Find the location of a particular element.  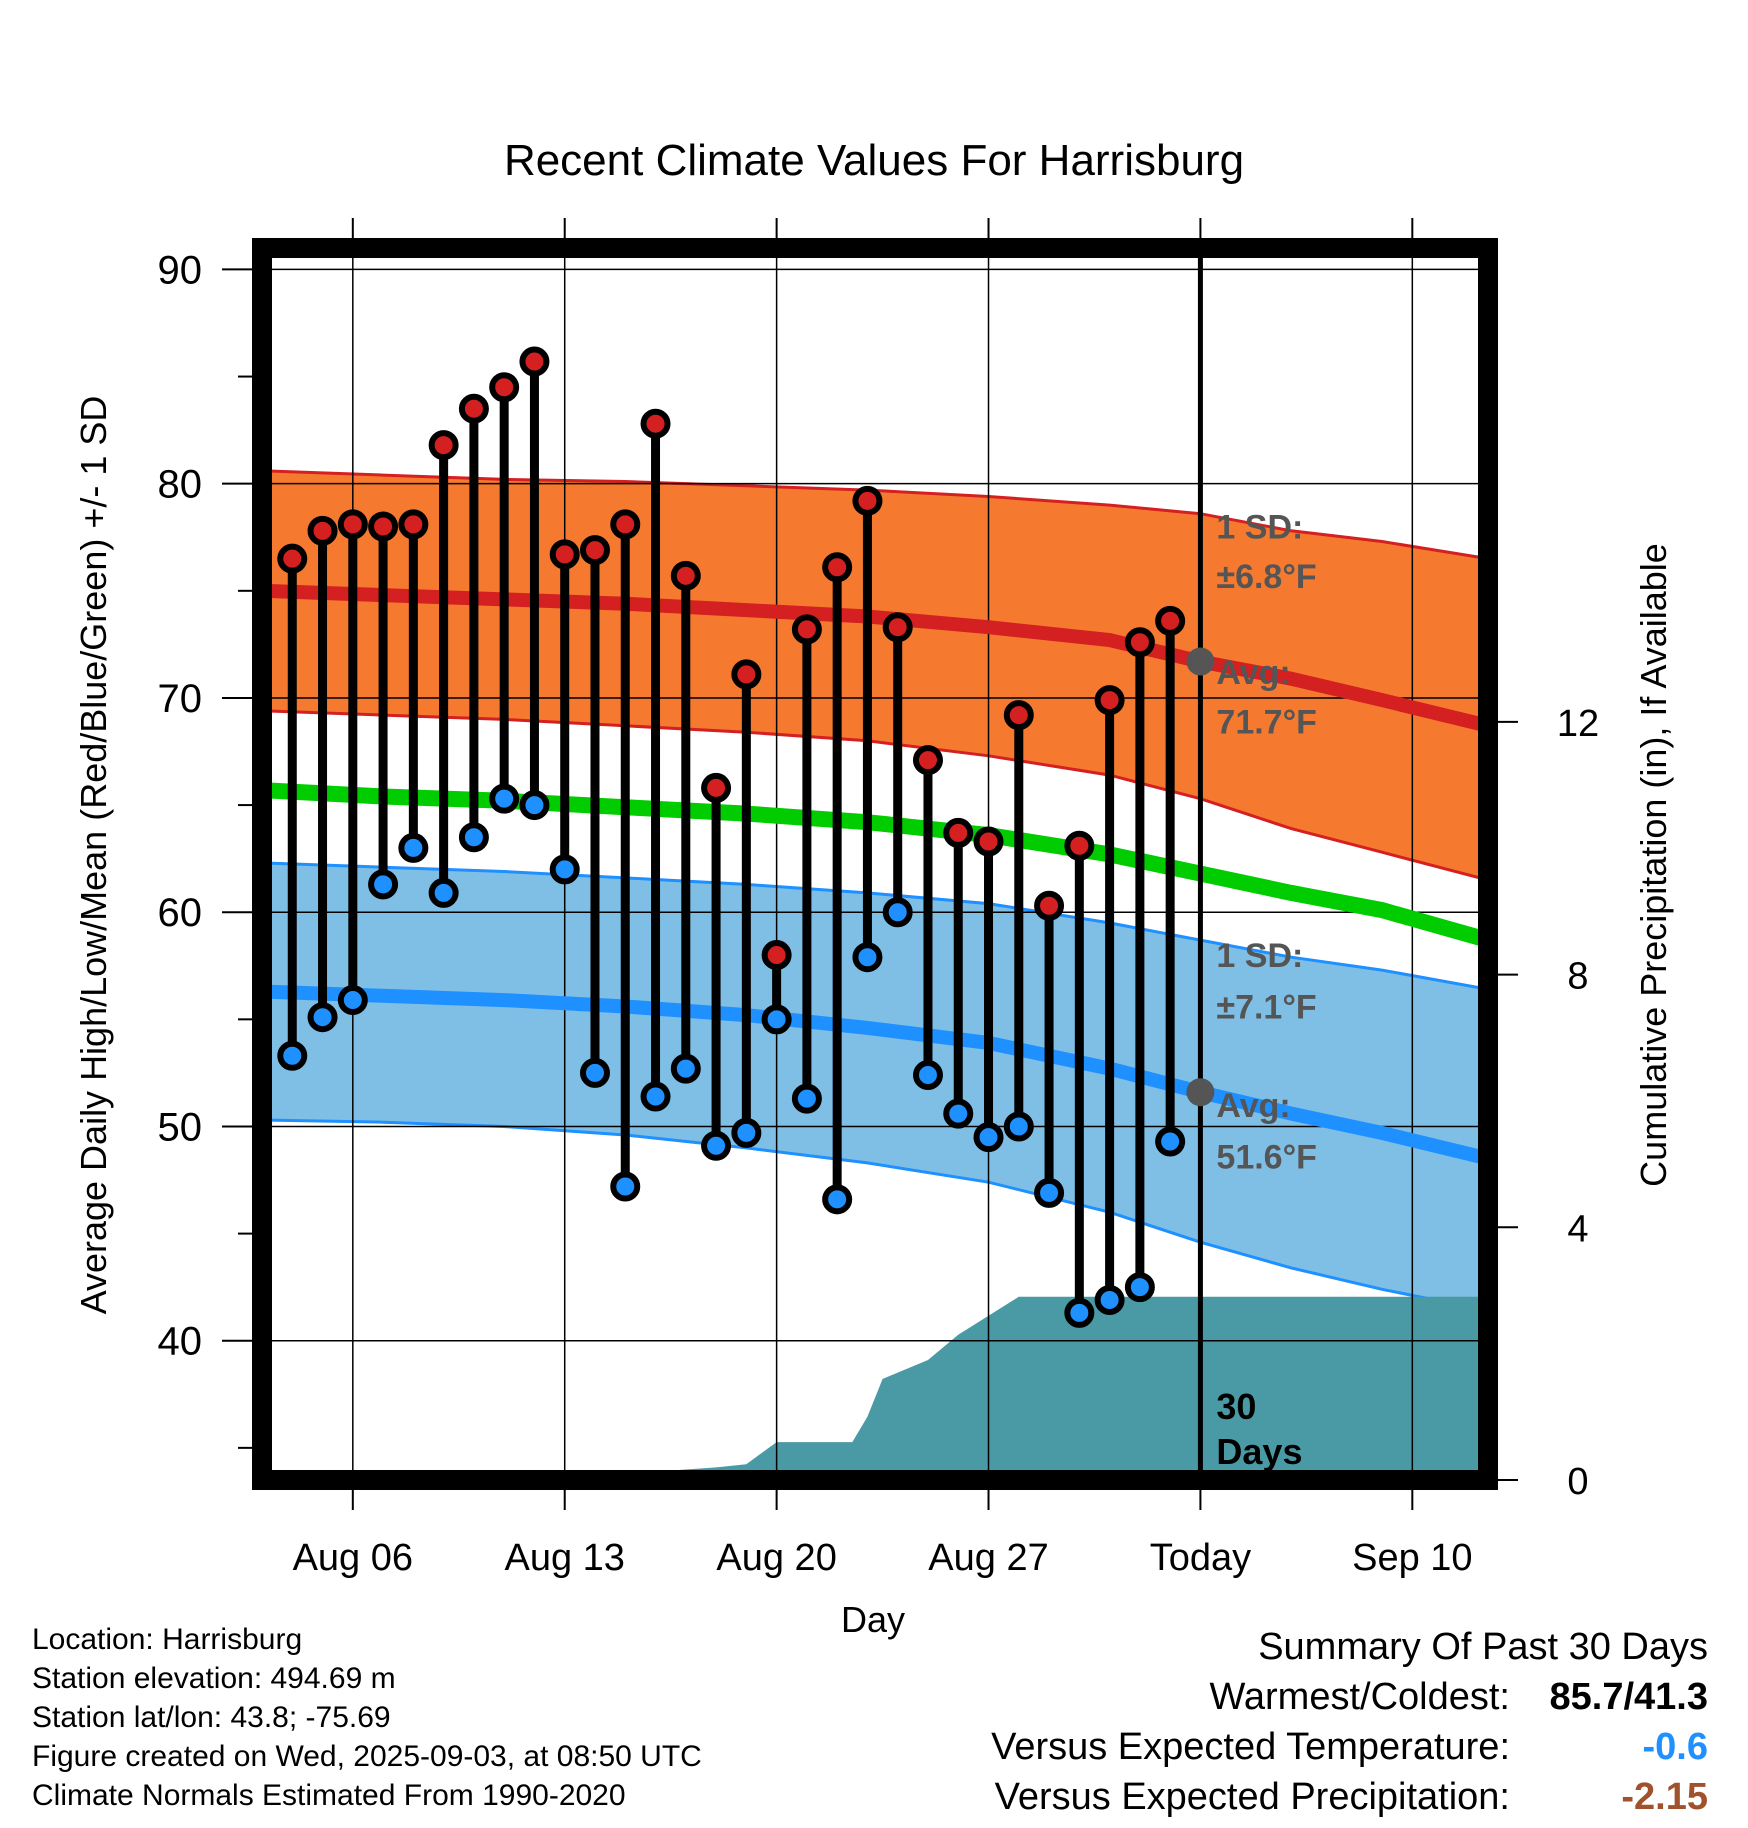

summary-temp-row: Versus Expected Temperature: -0.6 is located at coordinates (1349, 1747).